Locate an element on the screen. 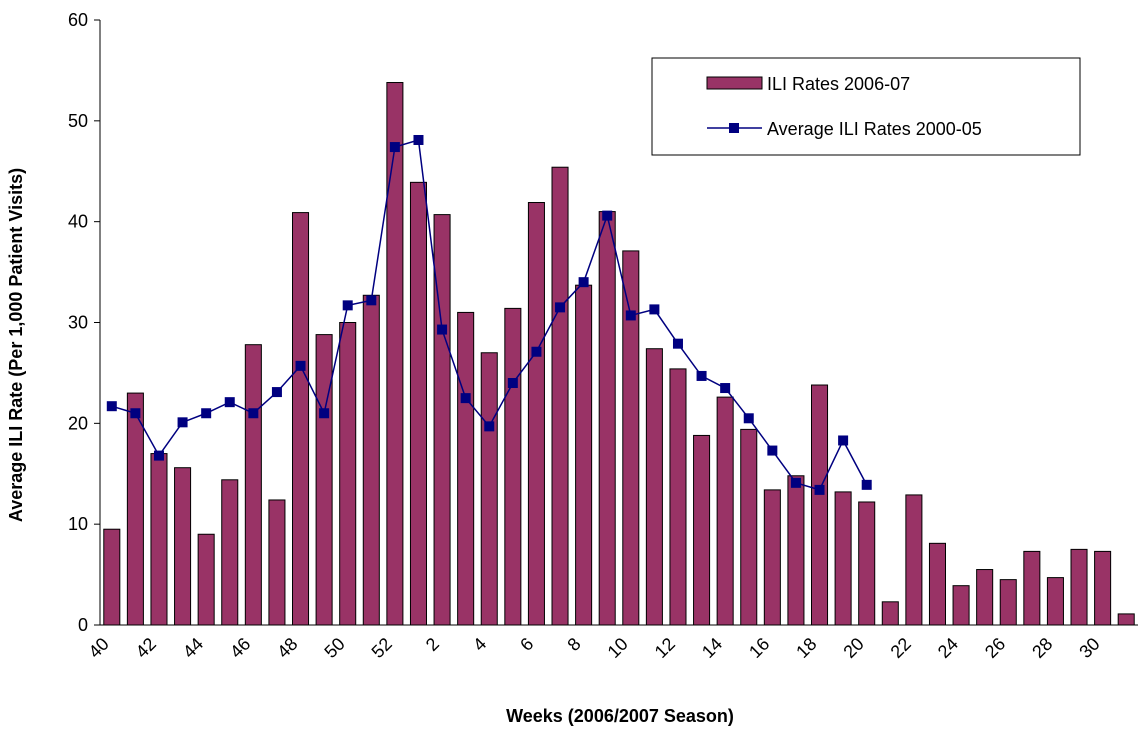  x-tick-label: 6 is located at coordinates (526, 644).